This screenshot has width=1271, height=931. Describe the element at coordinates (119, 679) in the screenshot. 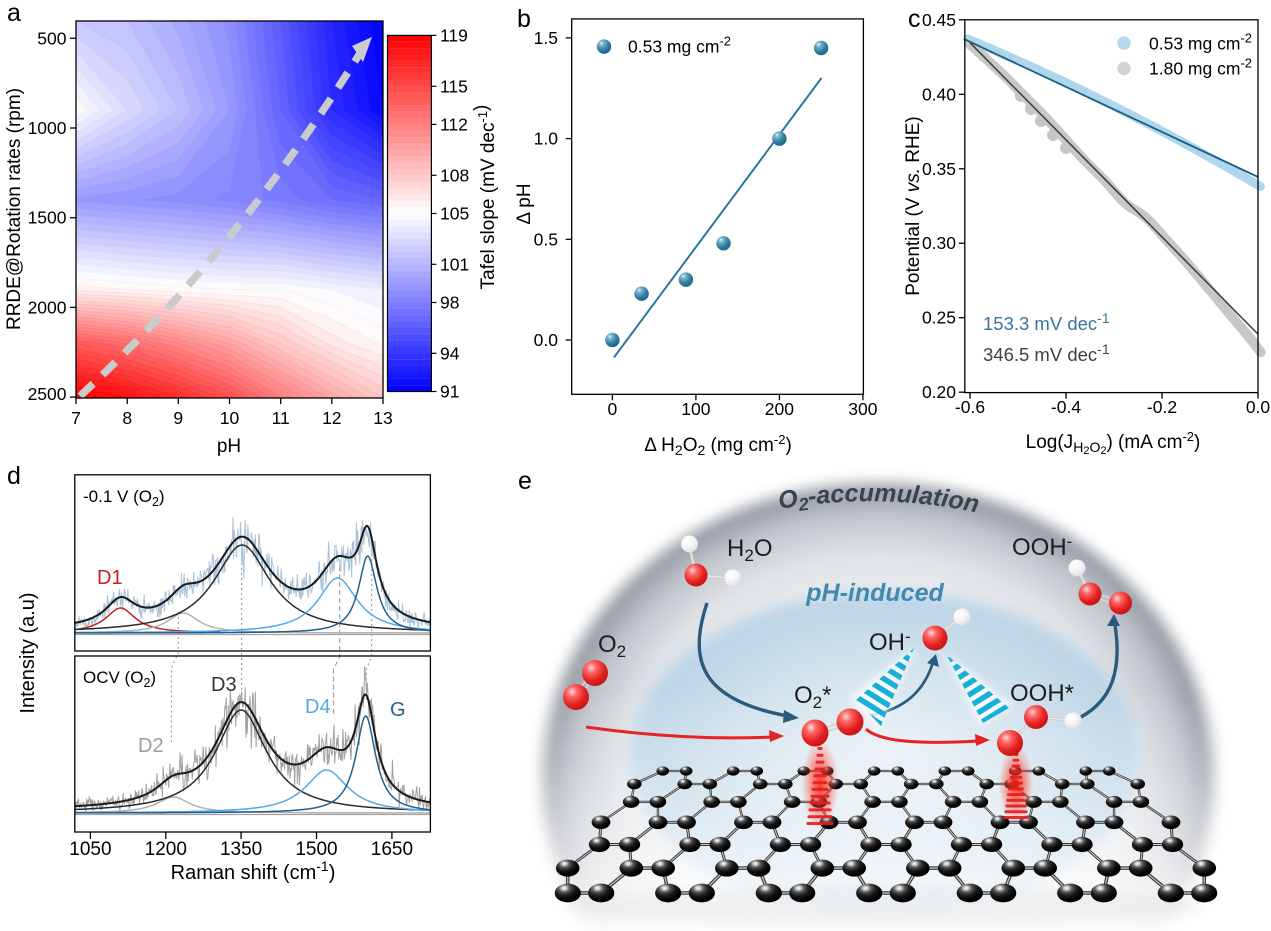

I see `svg-text: OCV (O2)` at that location.